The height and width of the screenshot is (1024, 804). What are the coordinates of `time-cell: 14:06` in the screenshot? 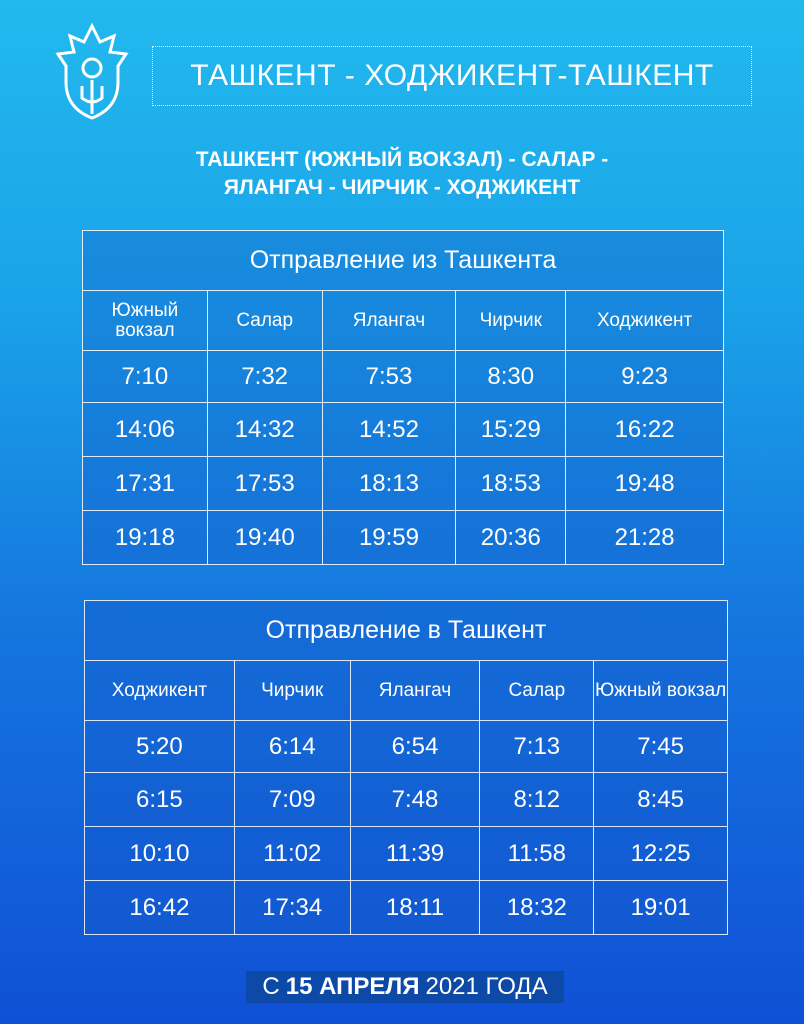 It's located at (145, 429).